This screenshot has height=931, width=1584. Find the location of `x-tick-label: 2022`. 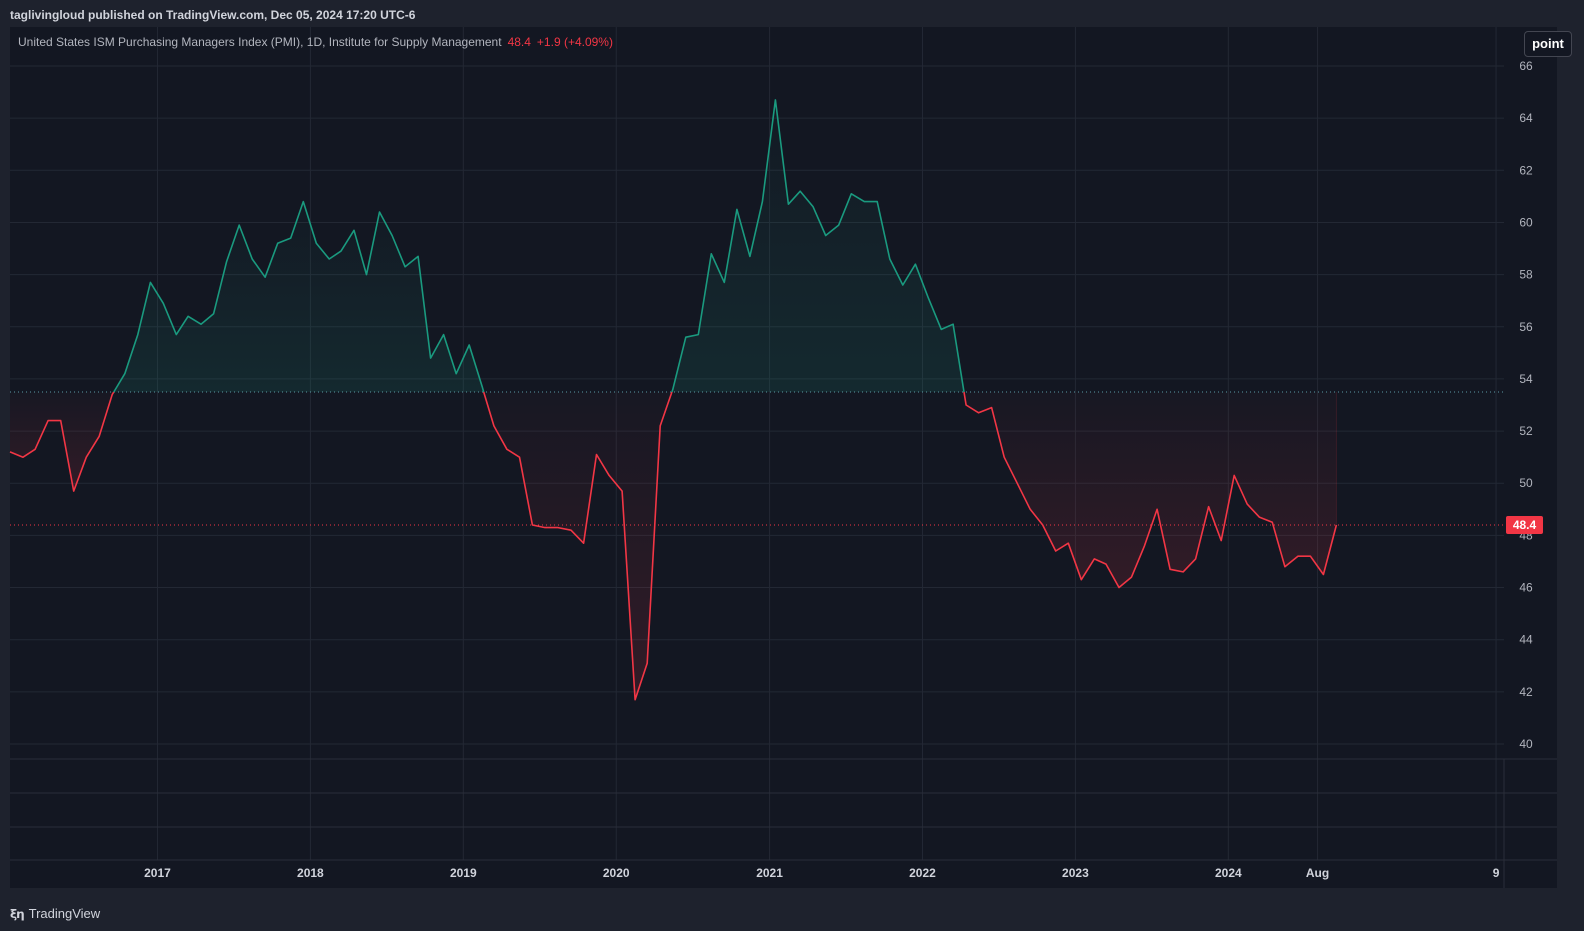

x-tick-label: 2022 is located at coordinates (922, 873).